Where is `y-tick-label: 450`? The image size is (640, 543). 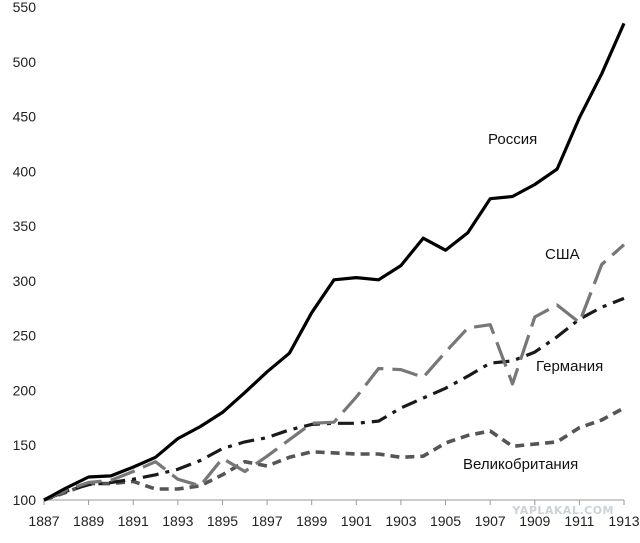
y-tick-label: 450 is located at coordinates (25, 117).